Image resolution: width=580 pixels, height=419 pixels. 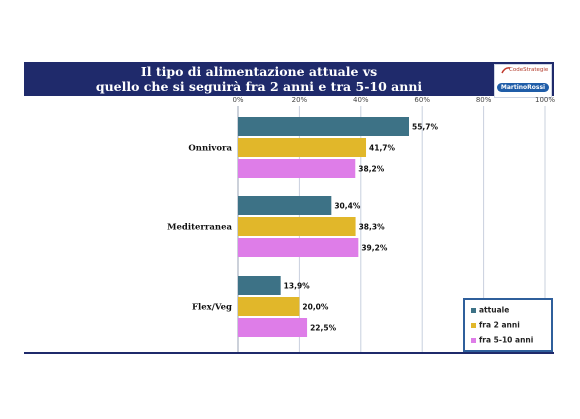 What do you see at coordinates (506, 70) in the screenshot?
I see `logo-swoosh-icon` at bounding box center [506, 70].